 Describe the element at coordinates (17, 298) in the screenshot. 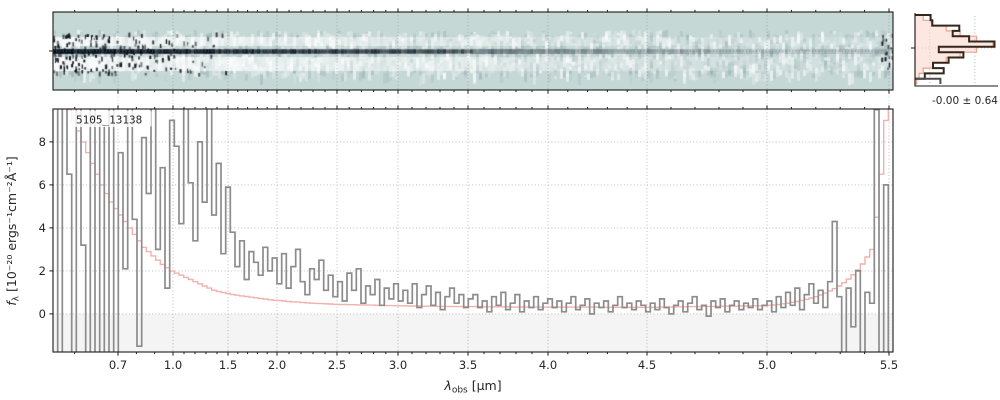

I see `y-axis-label-subscript: λ` at that location.